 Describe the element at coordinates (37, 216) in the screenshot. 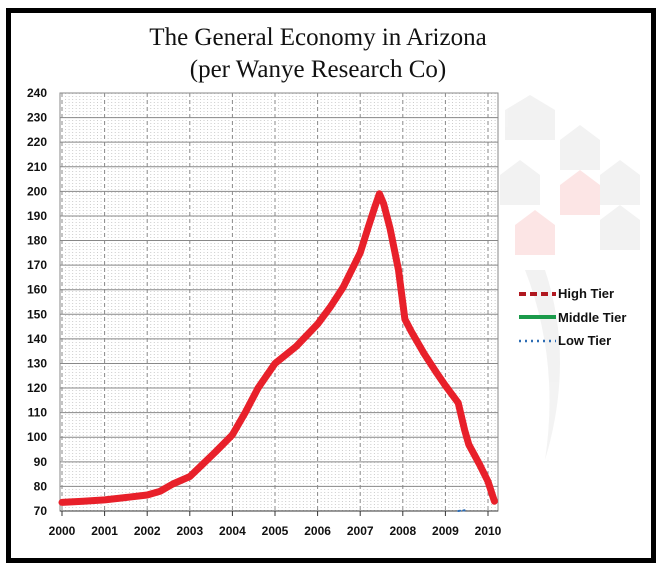

I see `y-tick-label: 190` at that location.